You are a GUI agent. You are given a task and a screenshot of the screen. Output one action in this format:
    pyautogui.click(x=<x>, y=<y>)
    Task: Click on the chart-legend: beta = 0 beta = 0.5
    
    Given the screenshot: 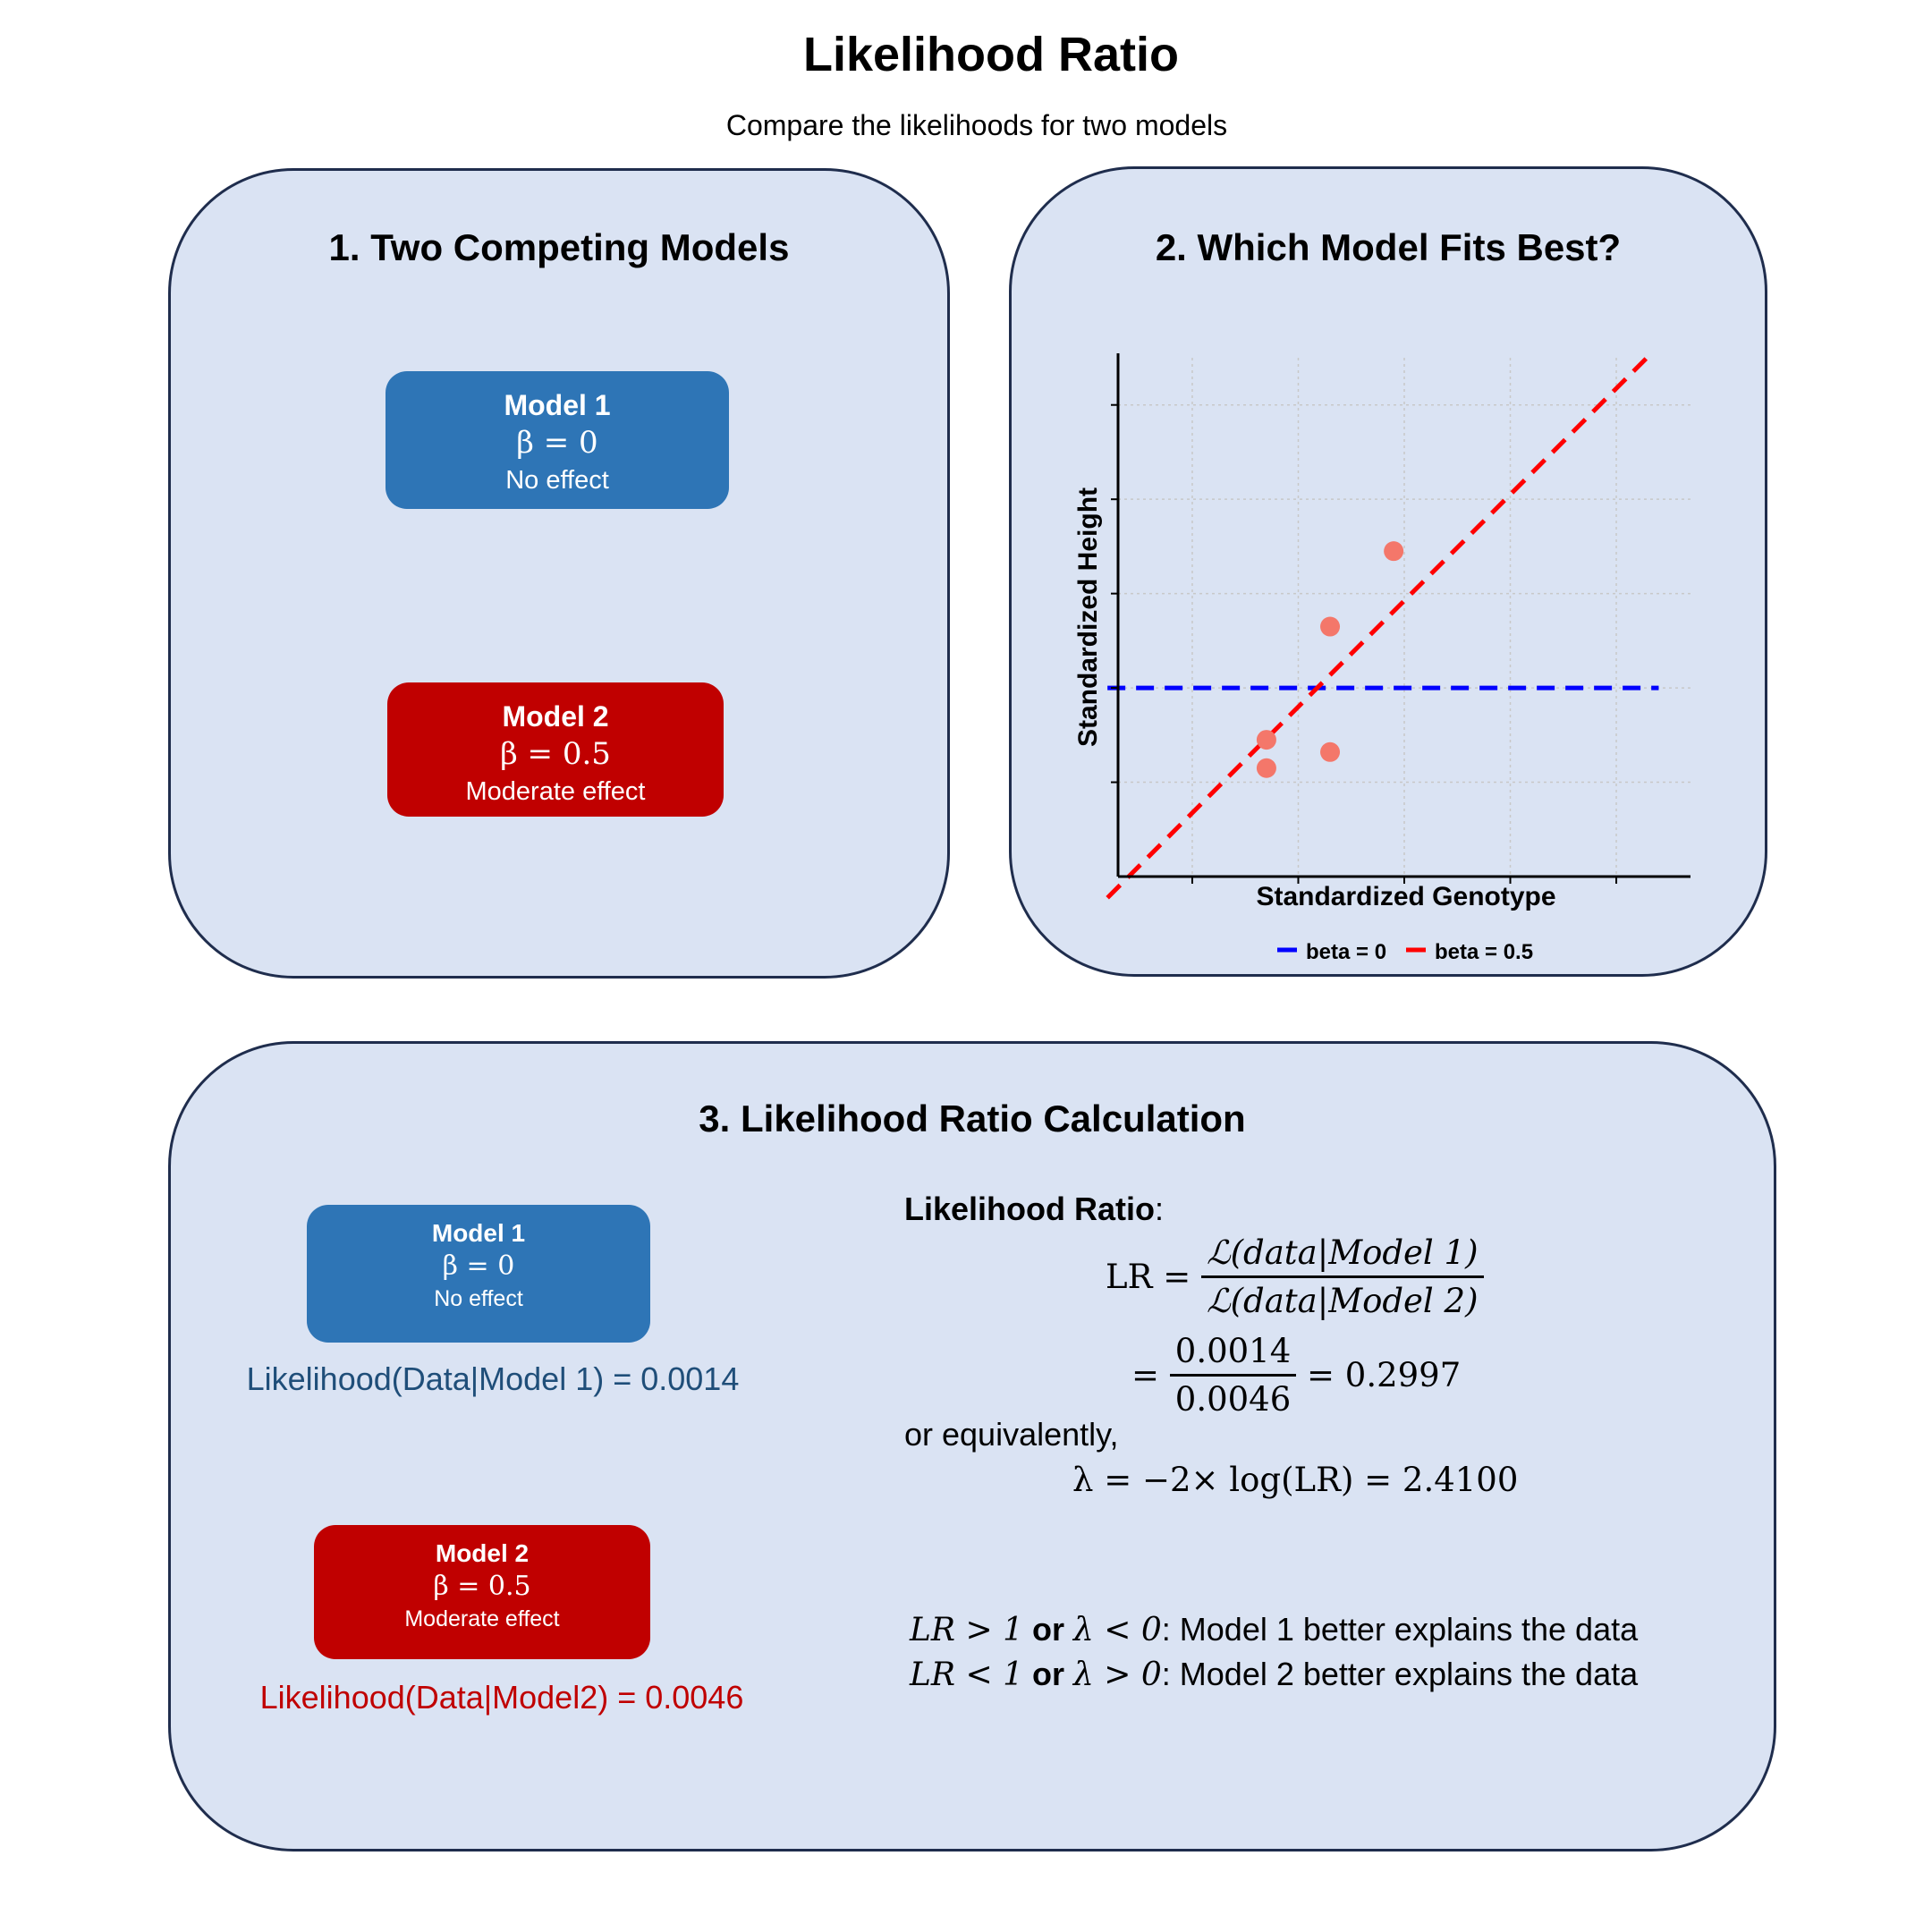 What is the action you would take?
    pyautogui.click(x=1405, y=952)
    